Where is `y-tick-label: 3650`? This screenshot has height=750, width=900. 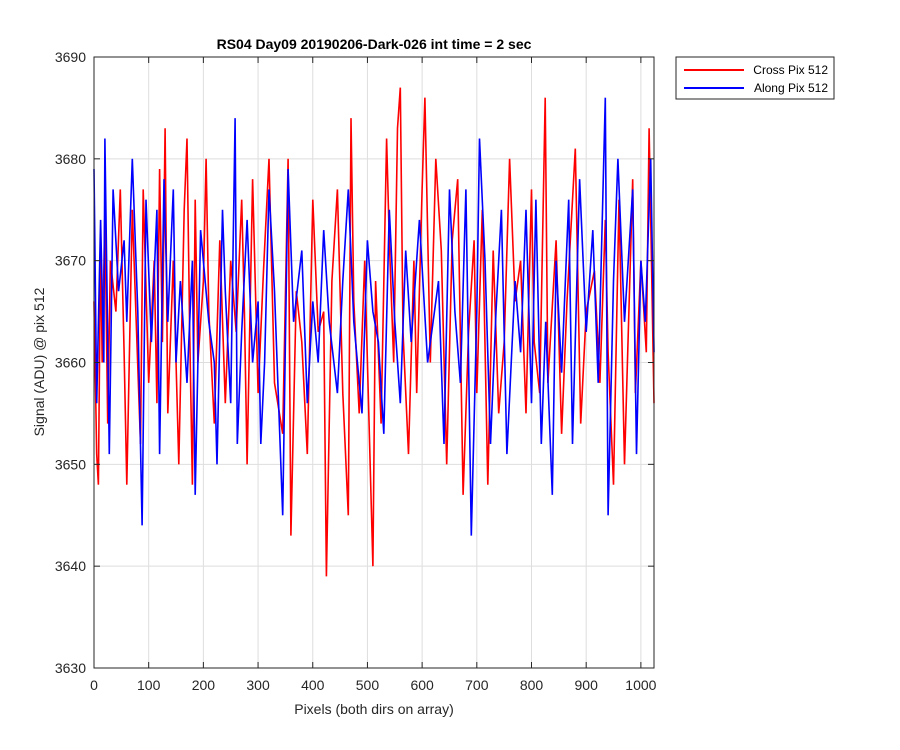
y-tick-label: 3650 is located at coordinates (70, 464).